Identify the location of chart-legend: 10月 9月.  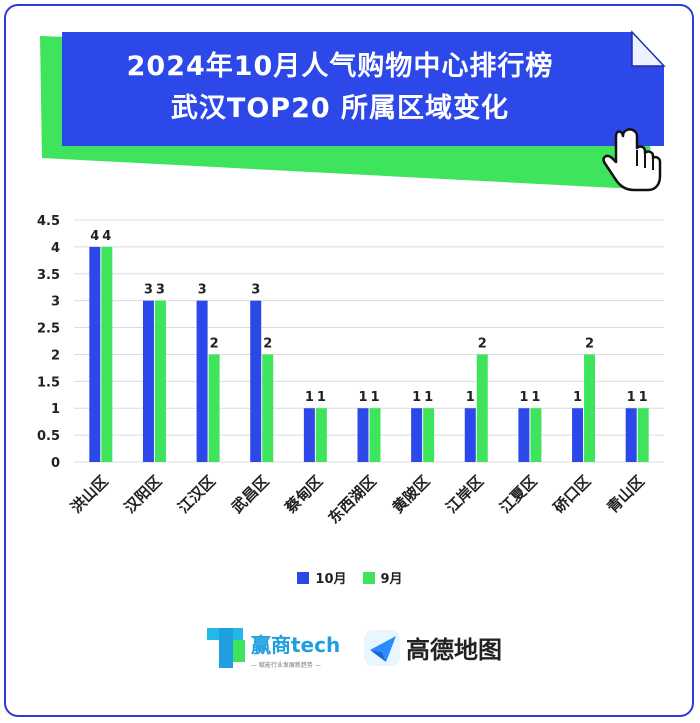
(350, 577).